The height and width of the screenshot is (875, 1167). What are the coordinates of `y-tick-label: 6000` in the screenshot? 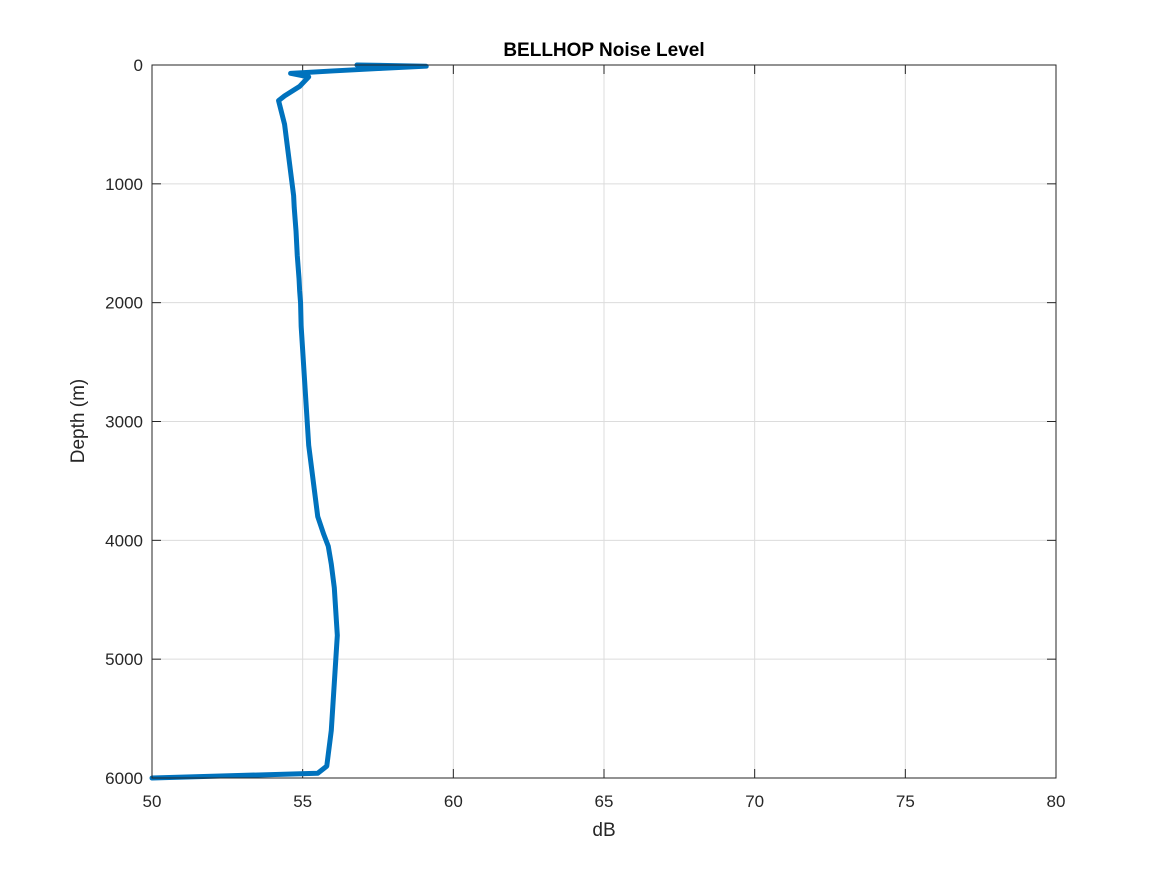 It's located at (124, 778).